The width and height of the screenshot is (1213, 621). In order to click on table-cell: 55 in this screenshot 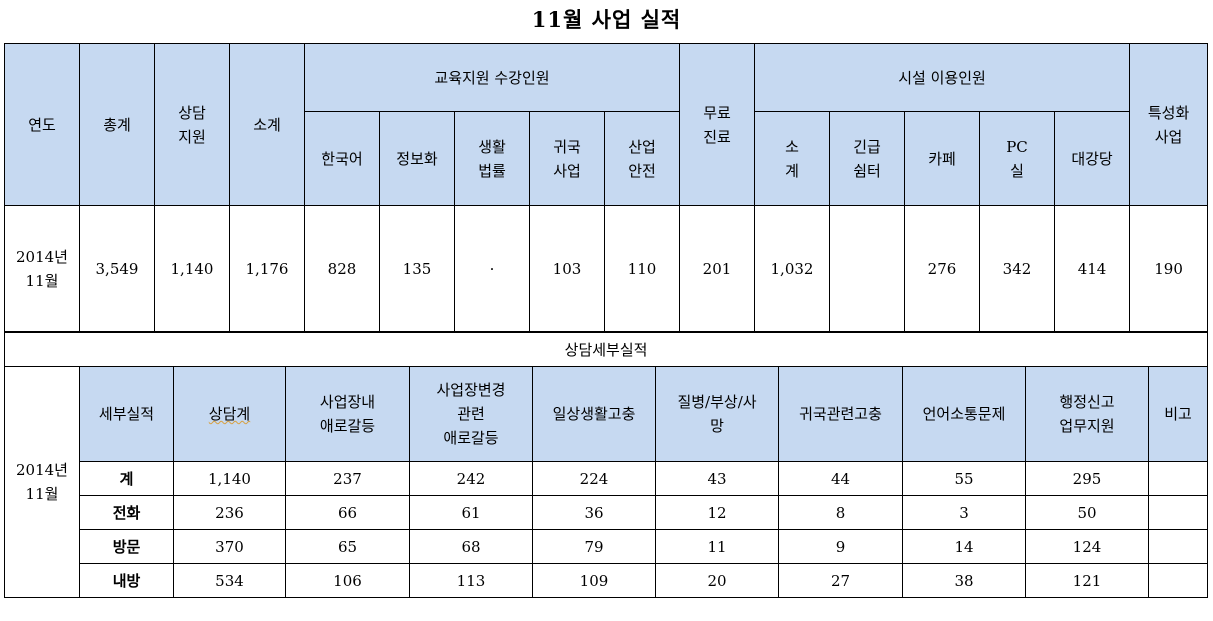, I will do `click(964, 478)`.